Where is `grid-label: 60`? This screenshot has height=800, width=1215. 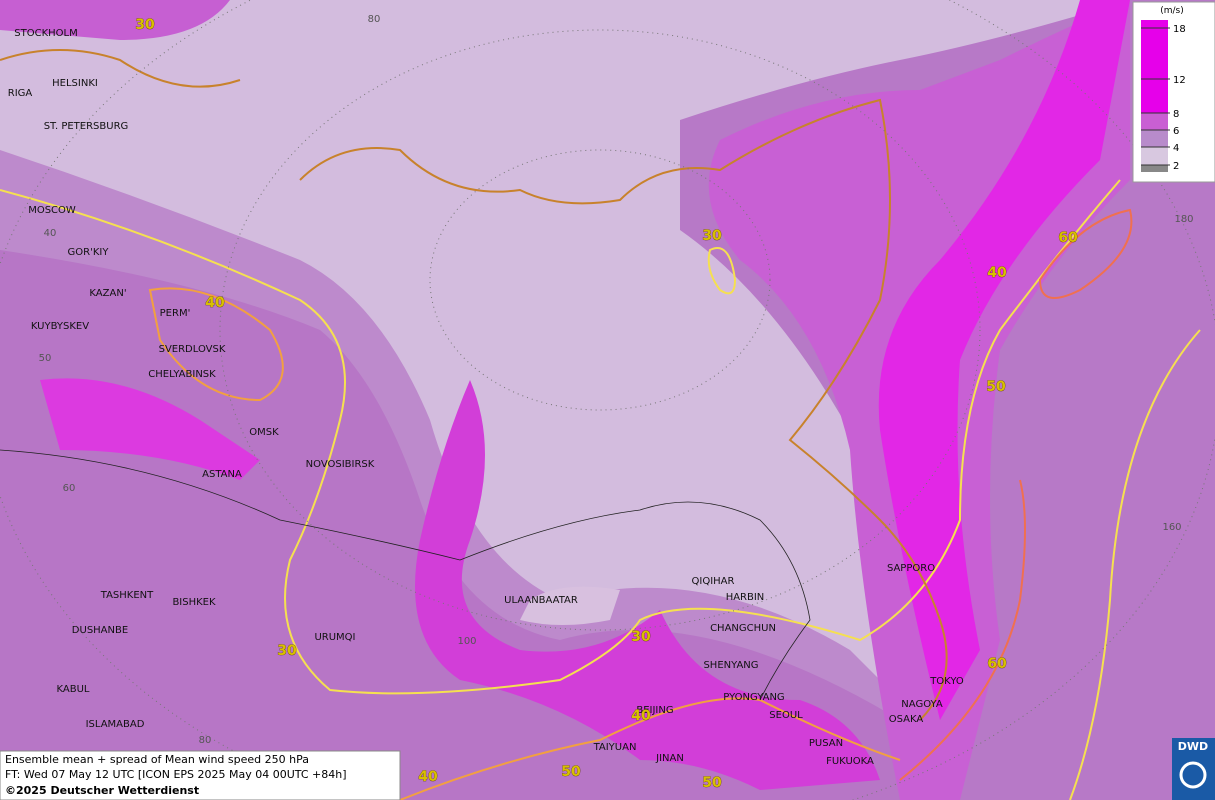
grid-label: 60 is located at coordinates (69, 488).